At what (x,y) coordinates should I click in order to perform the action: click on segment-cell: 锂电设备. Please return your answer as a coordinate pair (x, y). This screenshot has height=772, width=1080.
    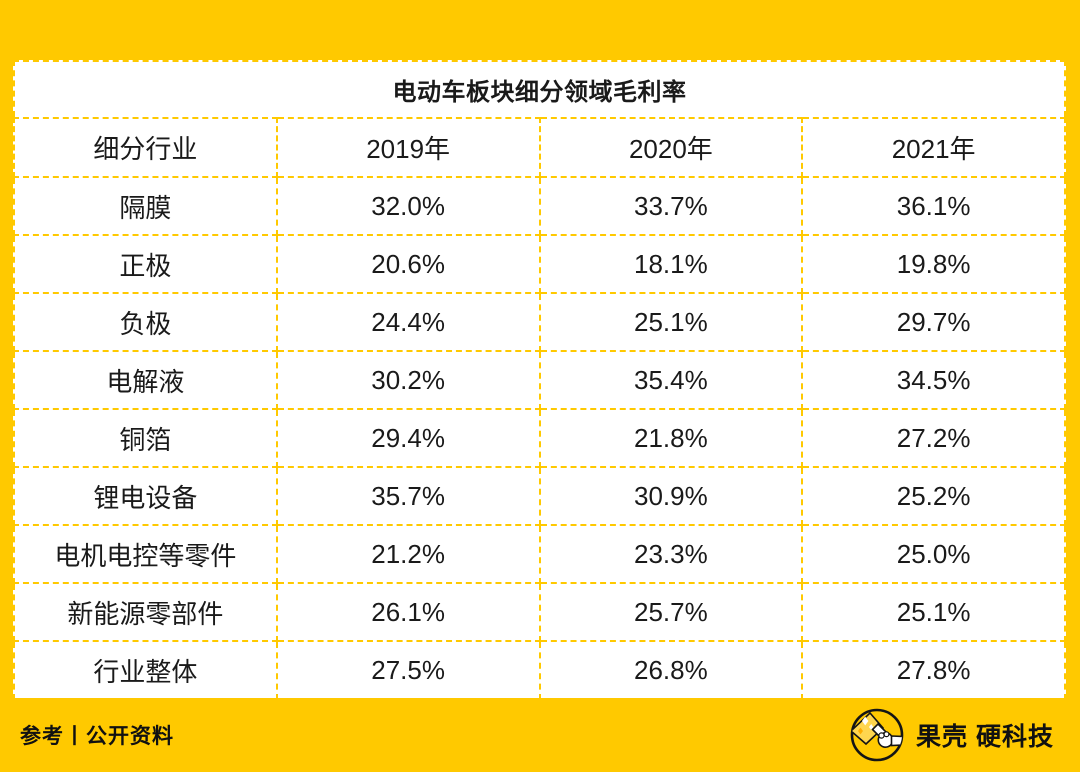
    Looking at the image, I should click on (145, 496).